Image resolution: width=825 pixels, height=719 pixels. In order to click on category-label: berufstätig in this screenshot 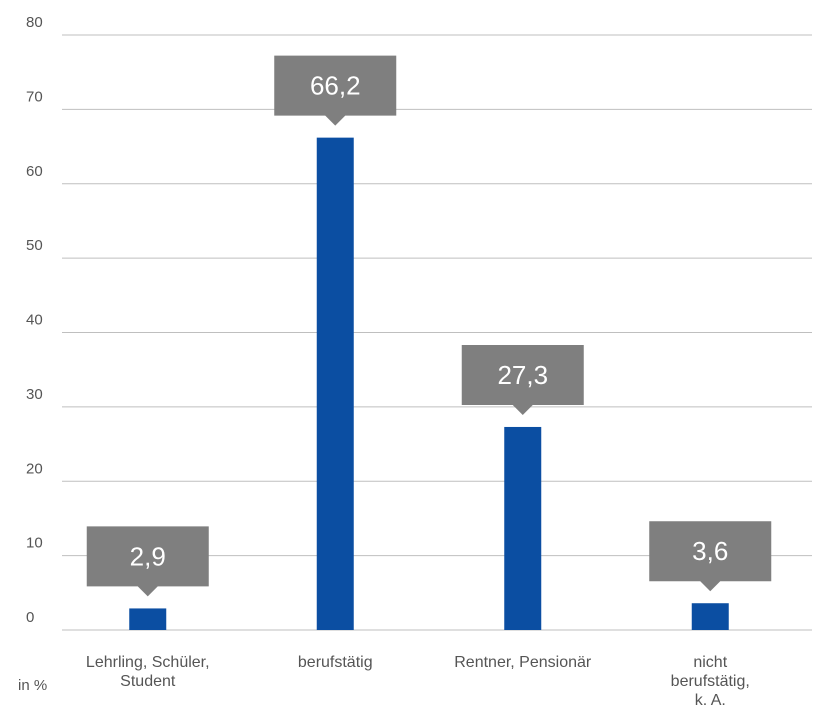, I will do `click(335, 662)`.